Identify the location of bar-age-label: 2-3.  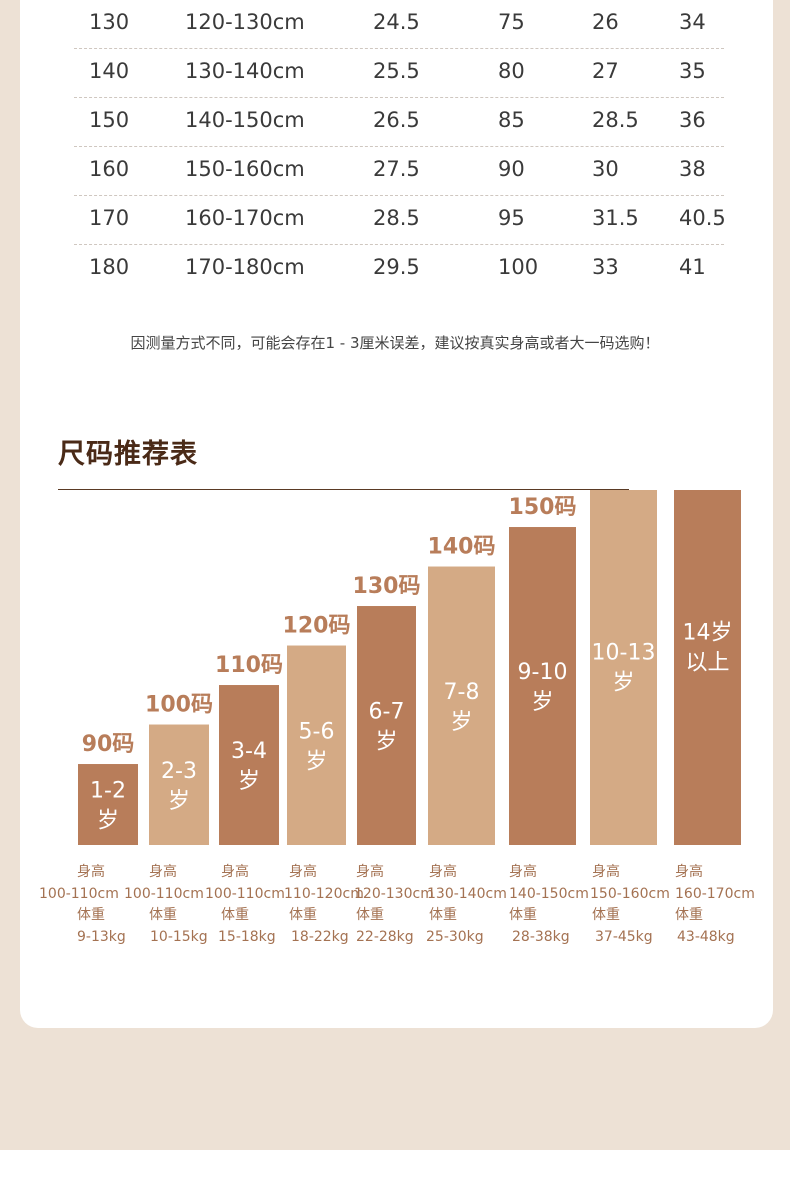
(179, 771).